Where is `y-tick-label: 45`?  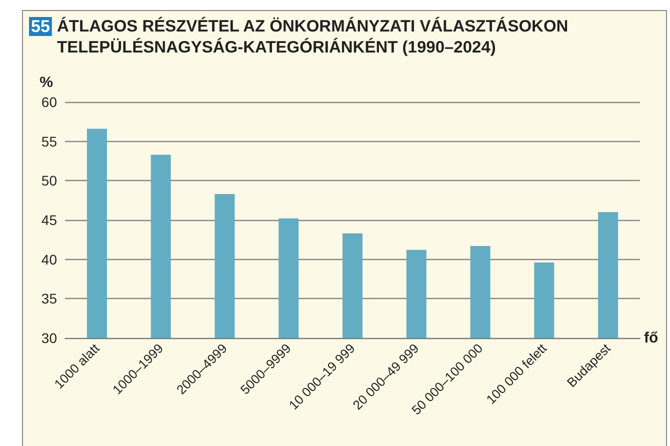
y-tick-label: 45 is located at coordinates (49, 220).